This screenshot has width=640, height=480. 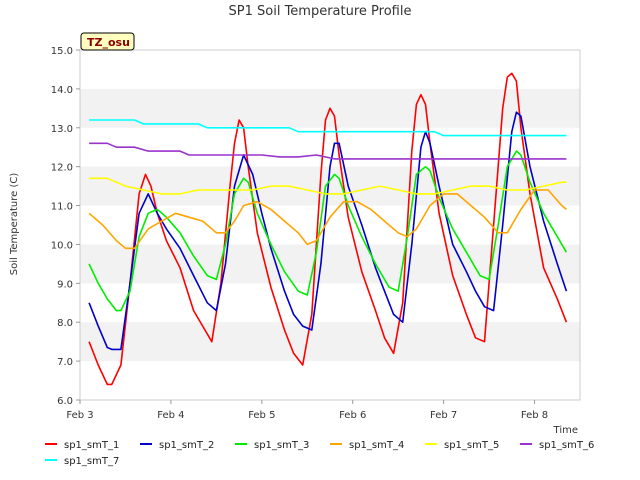 I want to click on y-tick-label: 11.0, so click(x=62, y=207).